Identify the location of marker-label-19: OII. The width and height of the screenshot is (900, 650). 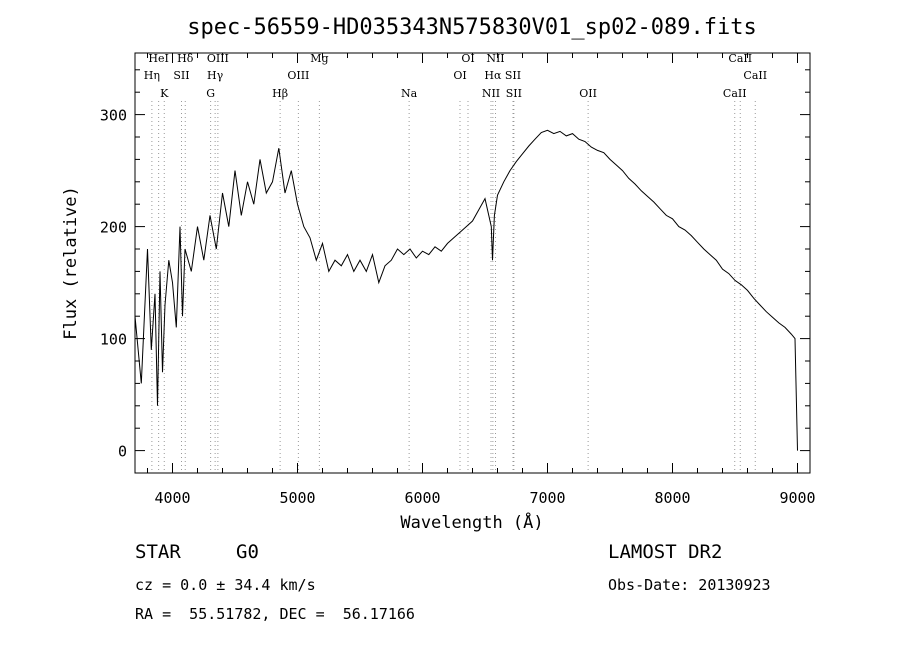
(588, 93).